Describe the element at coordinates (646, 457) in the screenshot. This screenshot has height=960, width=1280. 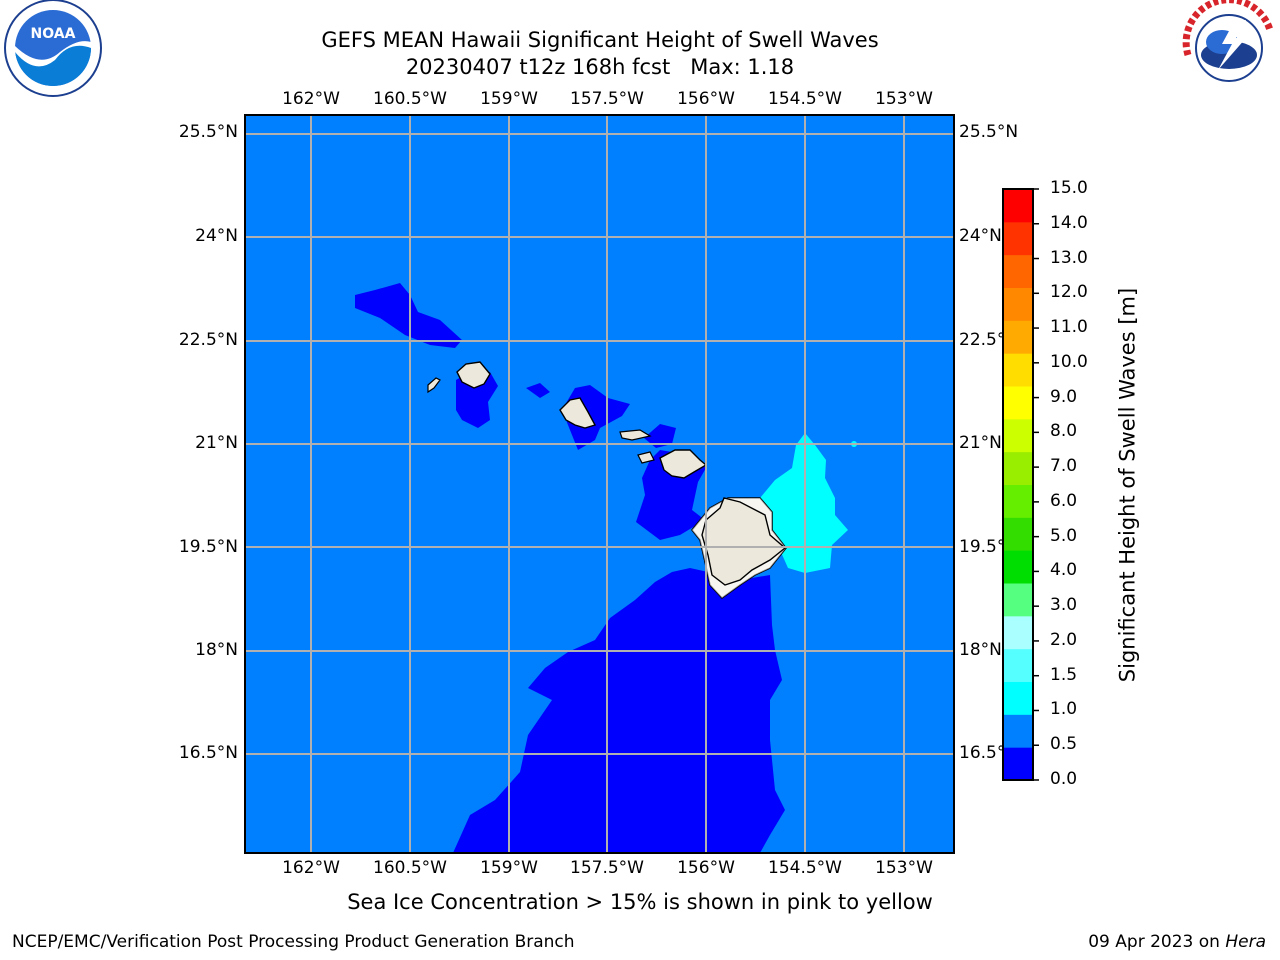
I see `island-kahoolawe` at that location.